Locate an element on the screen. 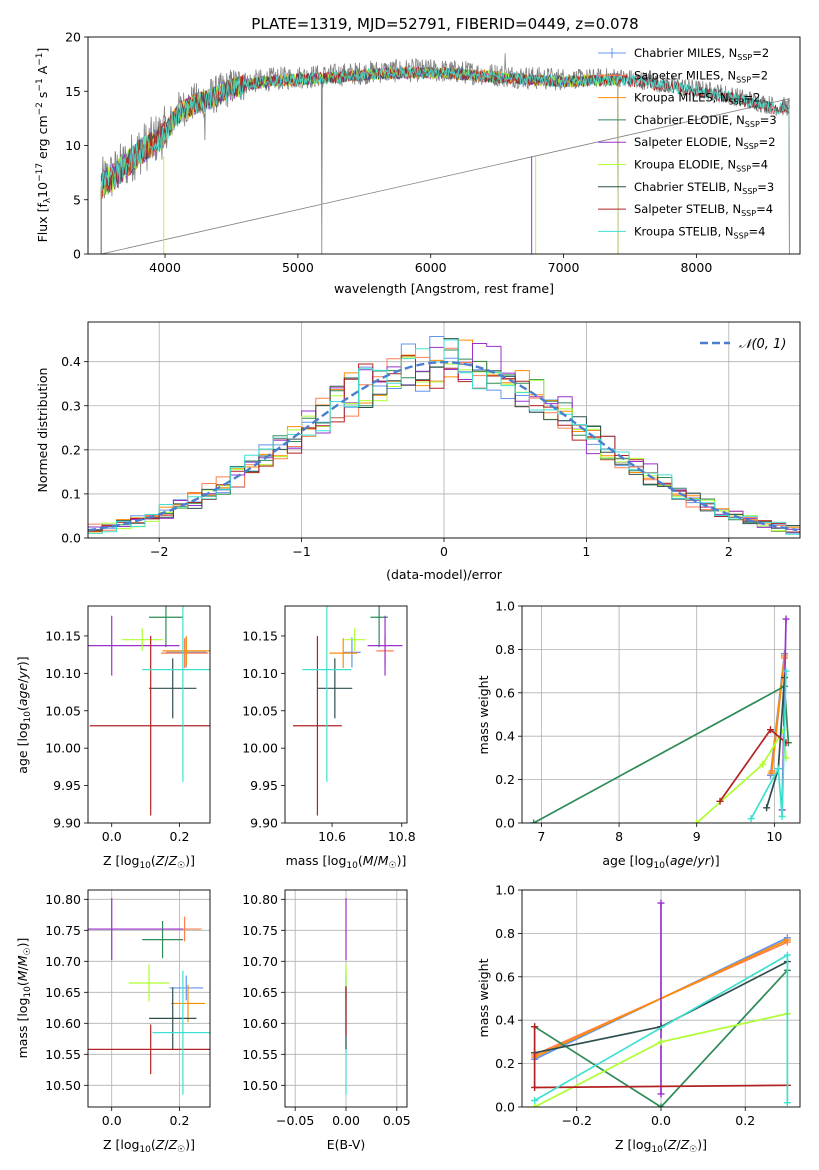 The height and width of the screenshot is (1170, 819). data-spectrum is located at coordinates (445, 153).